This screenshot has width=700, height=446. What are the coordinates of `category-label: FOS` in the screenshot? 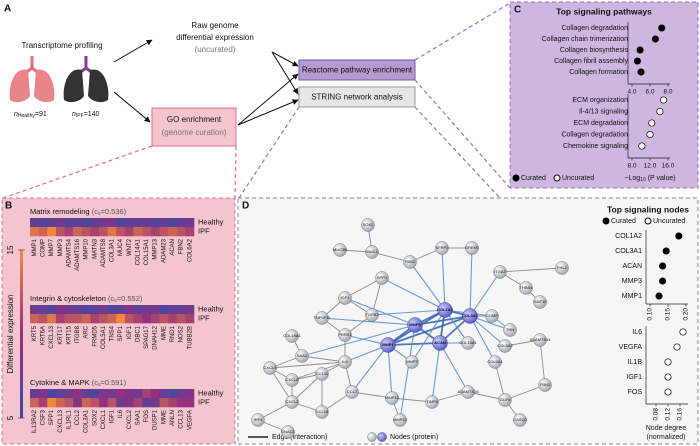 It's located at (635, 392).